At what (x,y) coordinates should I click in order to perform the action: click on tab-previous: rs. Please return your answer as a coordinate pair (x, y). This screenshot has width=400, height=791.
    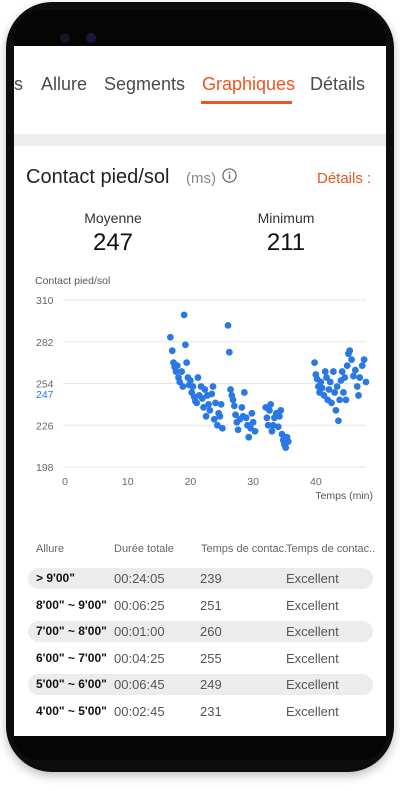
    Looking at the image, I should click on (18, 84).